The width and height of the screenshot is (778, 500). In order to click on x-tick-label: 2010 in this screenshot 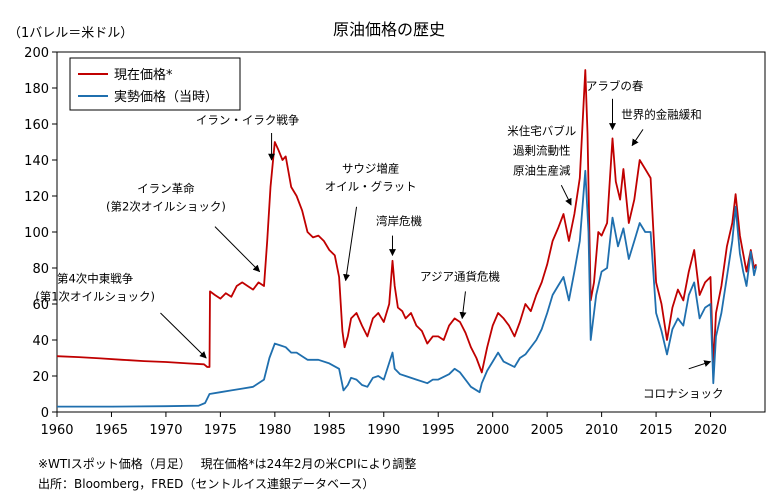, I will do `click(601, 430)`.